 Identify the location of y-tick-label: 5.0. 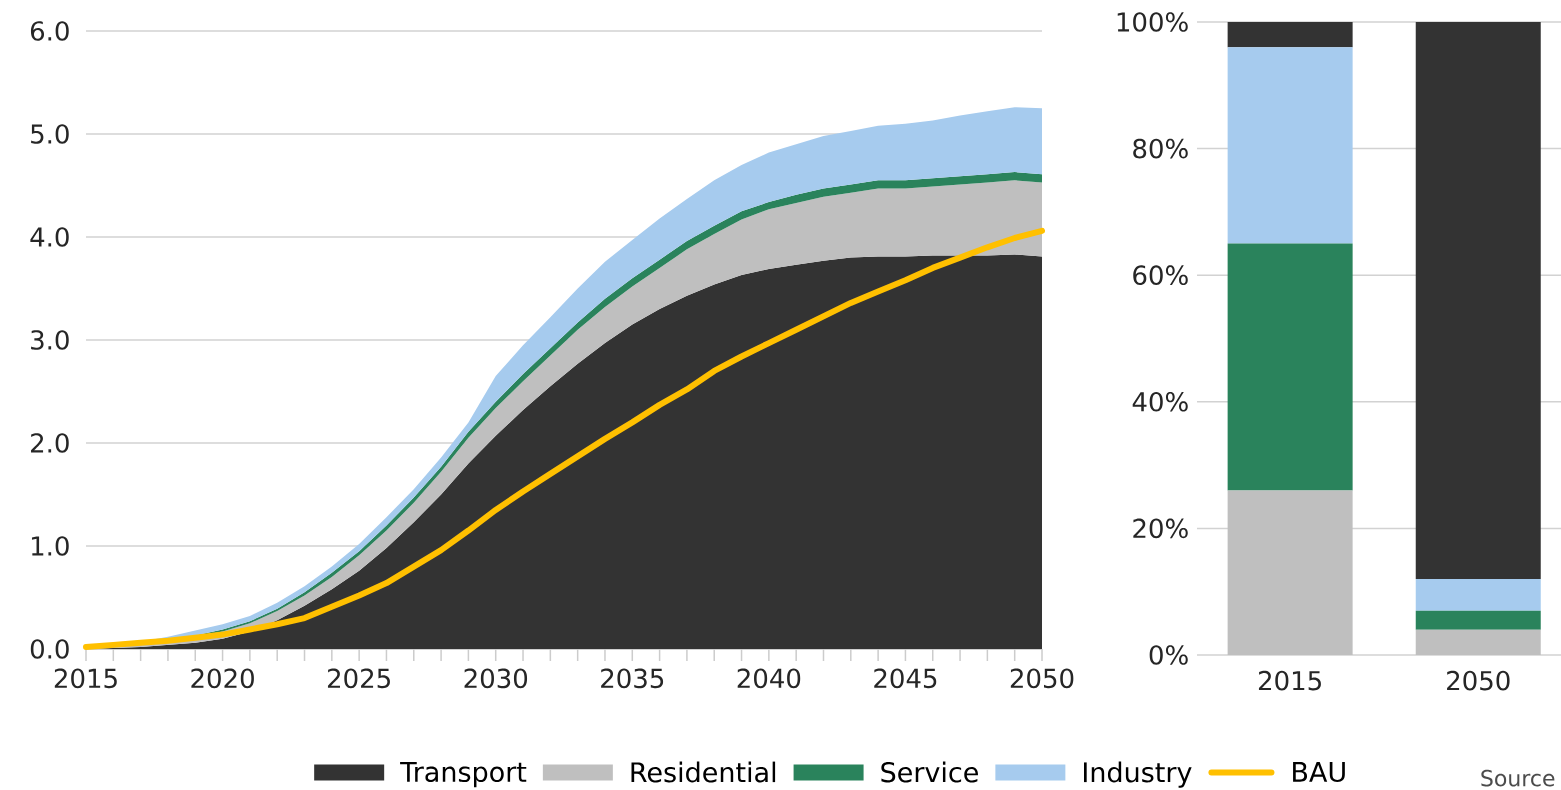
(50, 134).